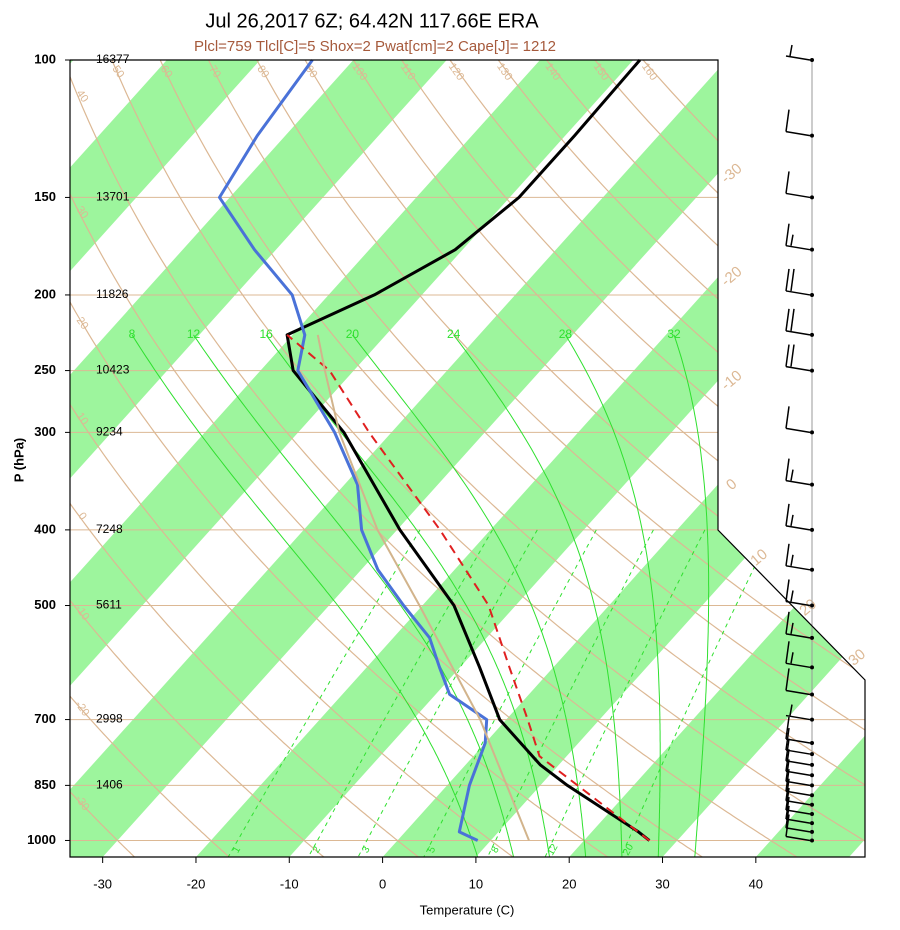 This screenshot has height=930, width=900. Describe the element at coordinates (109, 432) in the screenshot. I see `height-label: 9234` at that location.